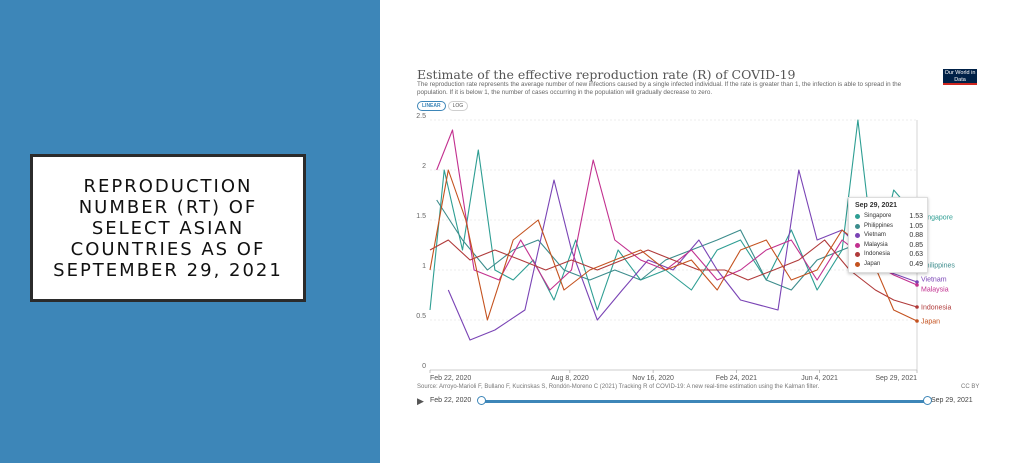  I want to click on y-tick-label: 2, so click(424, 166).